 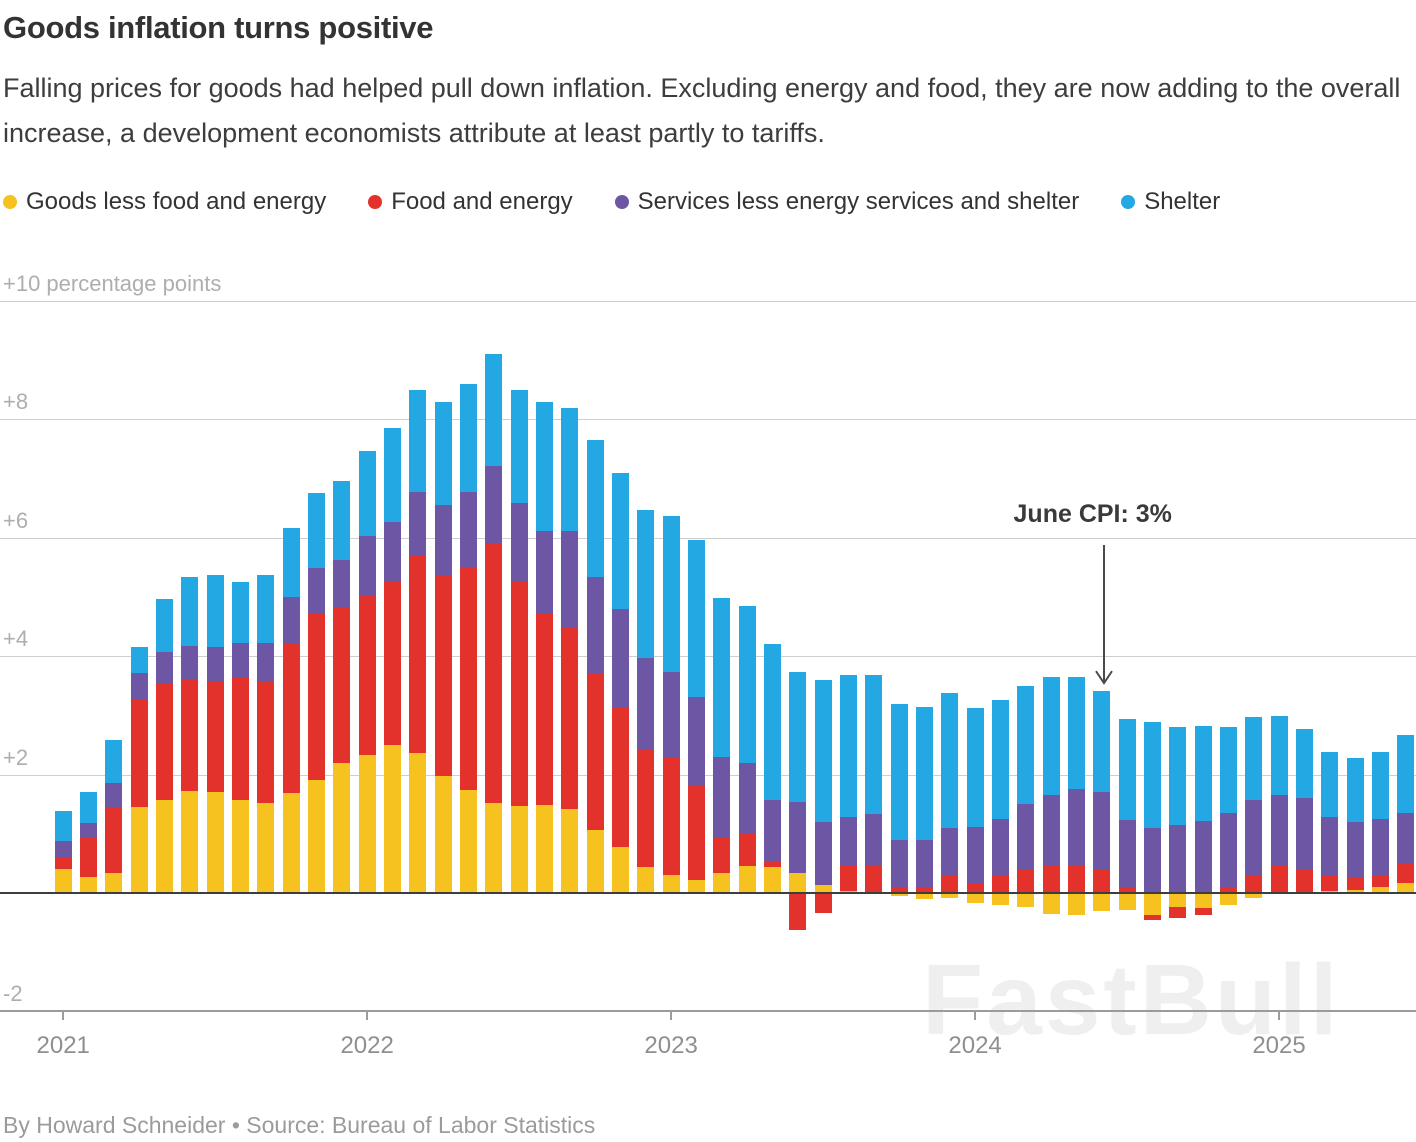 I want to click on services-legend-dot-icon, so click(x=621, y=202).